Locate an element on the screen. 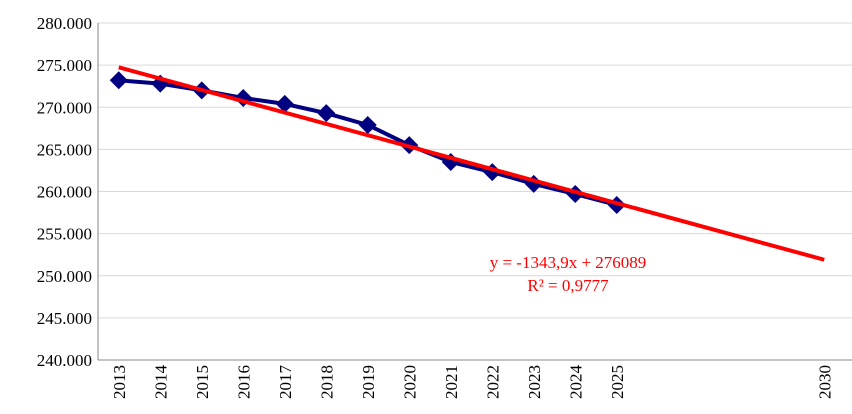 Image resolution: width=852 pixels, height=414 pixels. y-tick-label: 275.000 is located at coordinates (64, 65).